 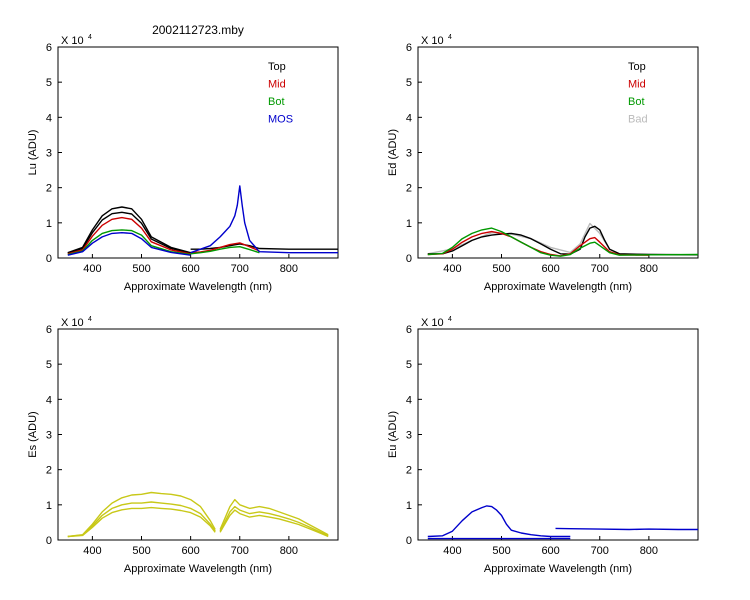 I want to click on ed-x-tick-label: 700, so click(x=600, y=269).